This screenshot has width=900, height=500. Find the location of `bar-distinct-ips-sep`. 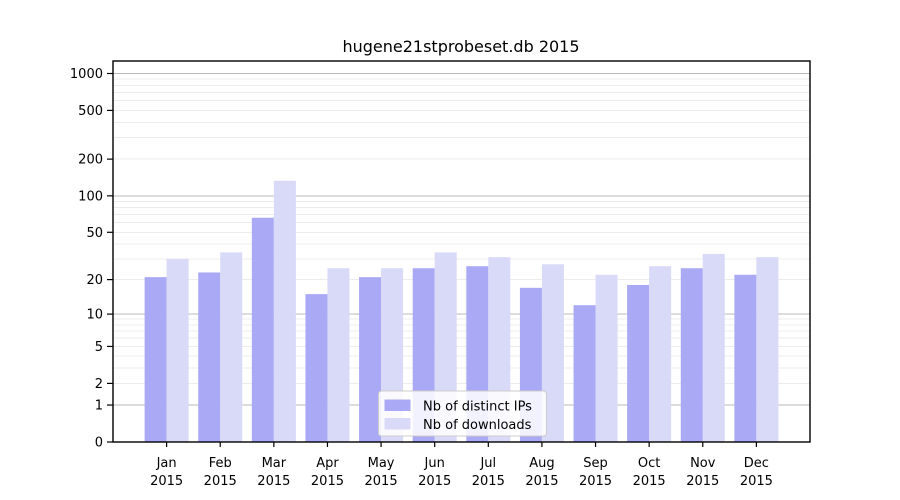

bar-distinct-ips-sep is located at coordinates (584, 373).